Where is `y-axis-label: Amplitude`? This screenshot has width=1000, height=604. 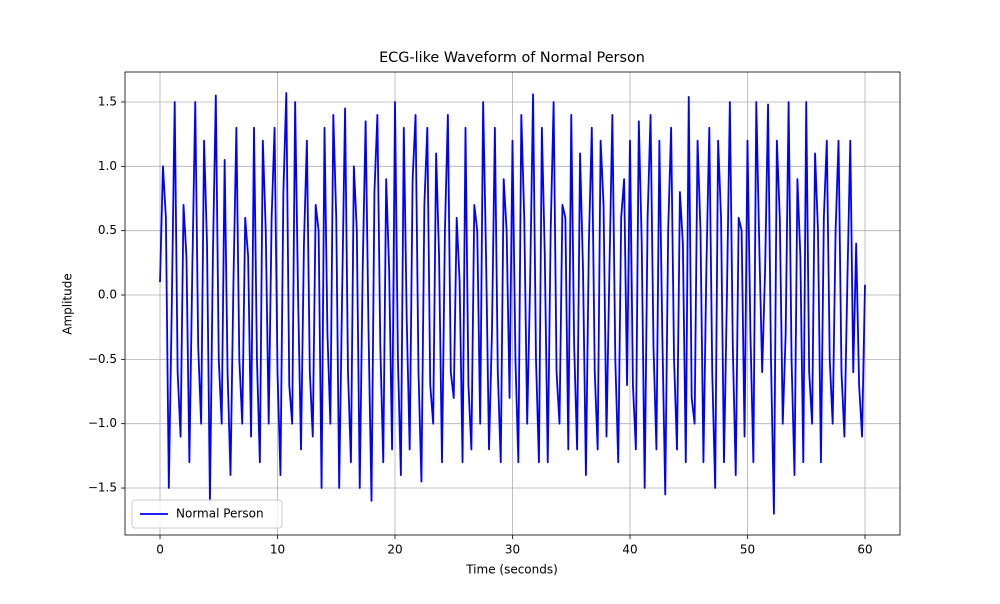 y-axis-label: Amplitude is located at coordinates (68, 304).